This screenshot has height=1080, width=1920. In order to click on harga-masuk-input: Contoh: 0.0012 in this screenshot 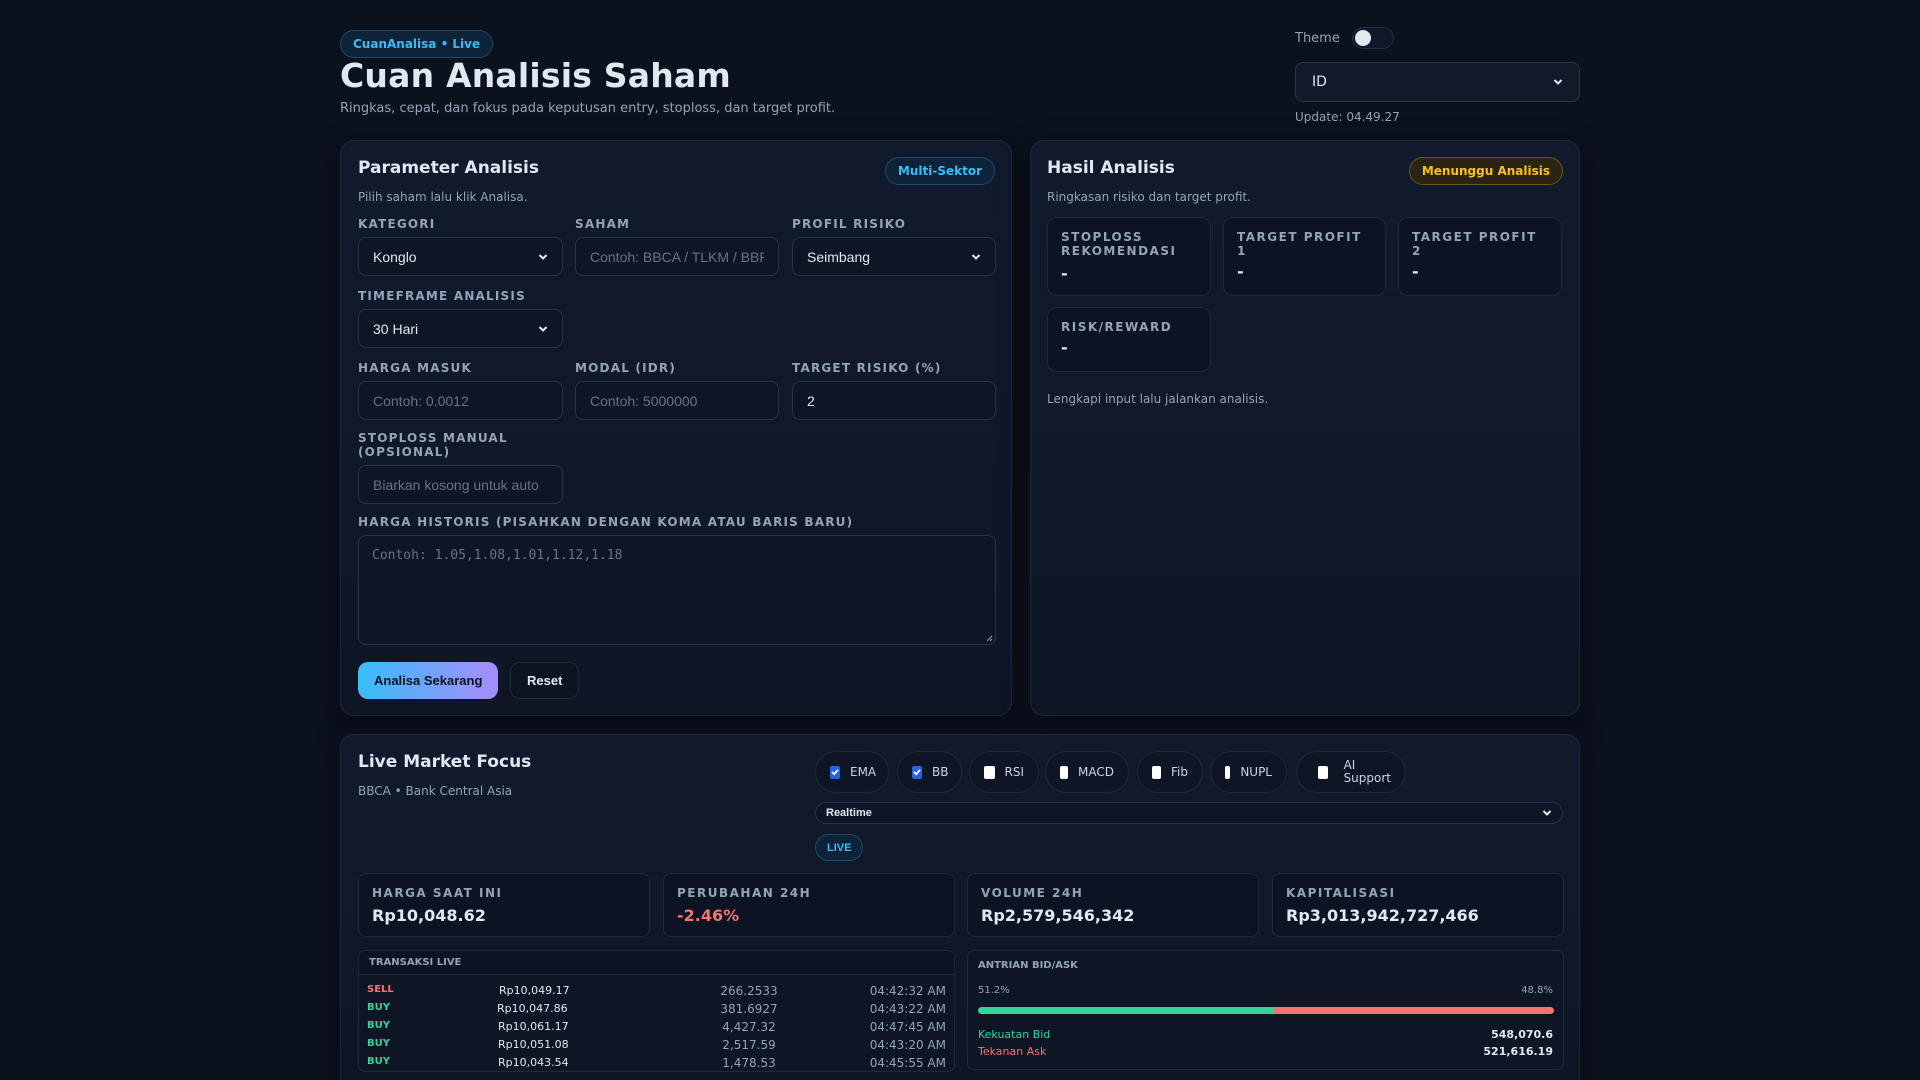, I will do `click(460, 400)`.